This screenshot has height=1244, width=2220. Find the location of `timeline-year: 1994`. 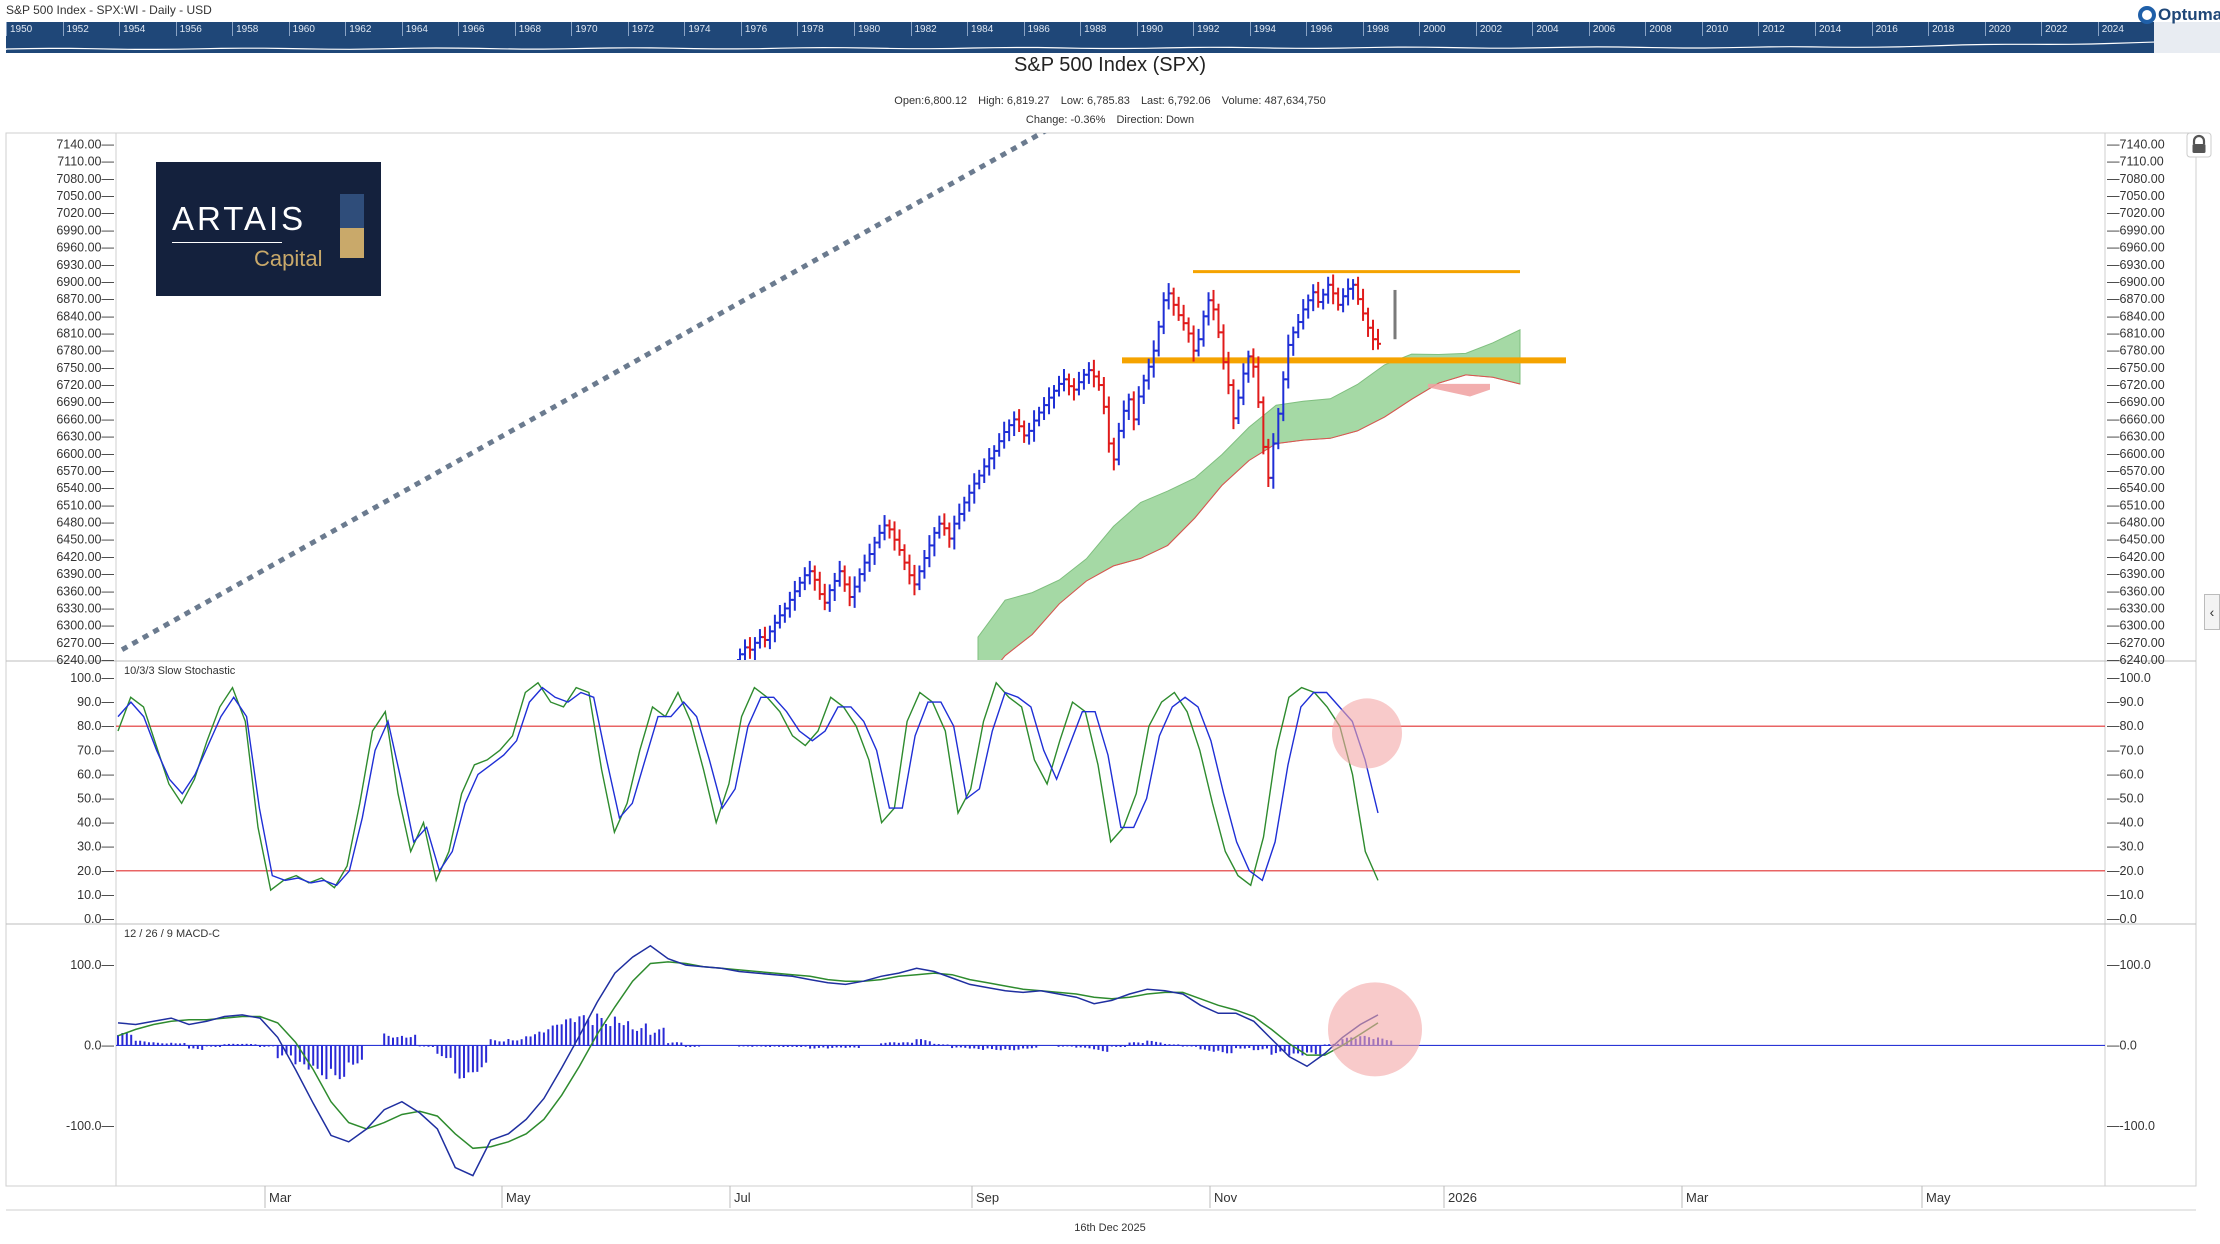

timeline-year: 1994 is located at coordinates (1264, 29).